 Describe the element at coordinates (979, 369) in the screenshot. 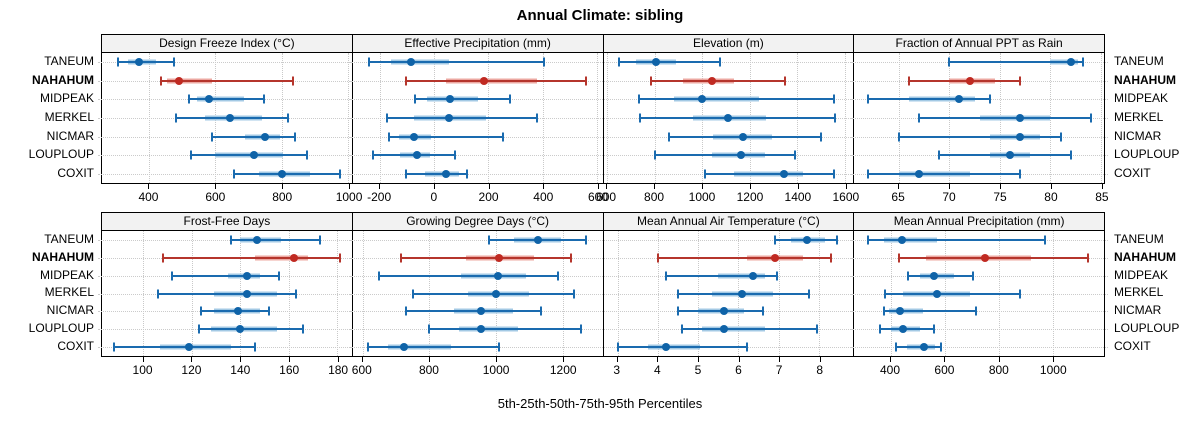

I see `x-axis: 400 600 800 1000` at that location.